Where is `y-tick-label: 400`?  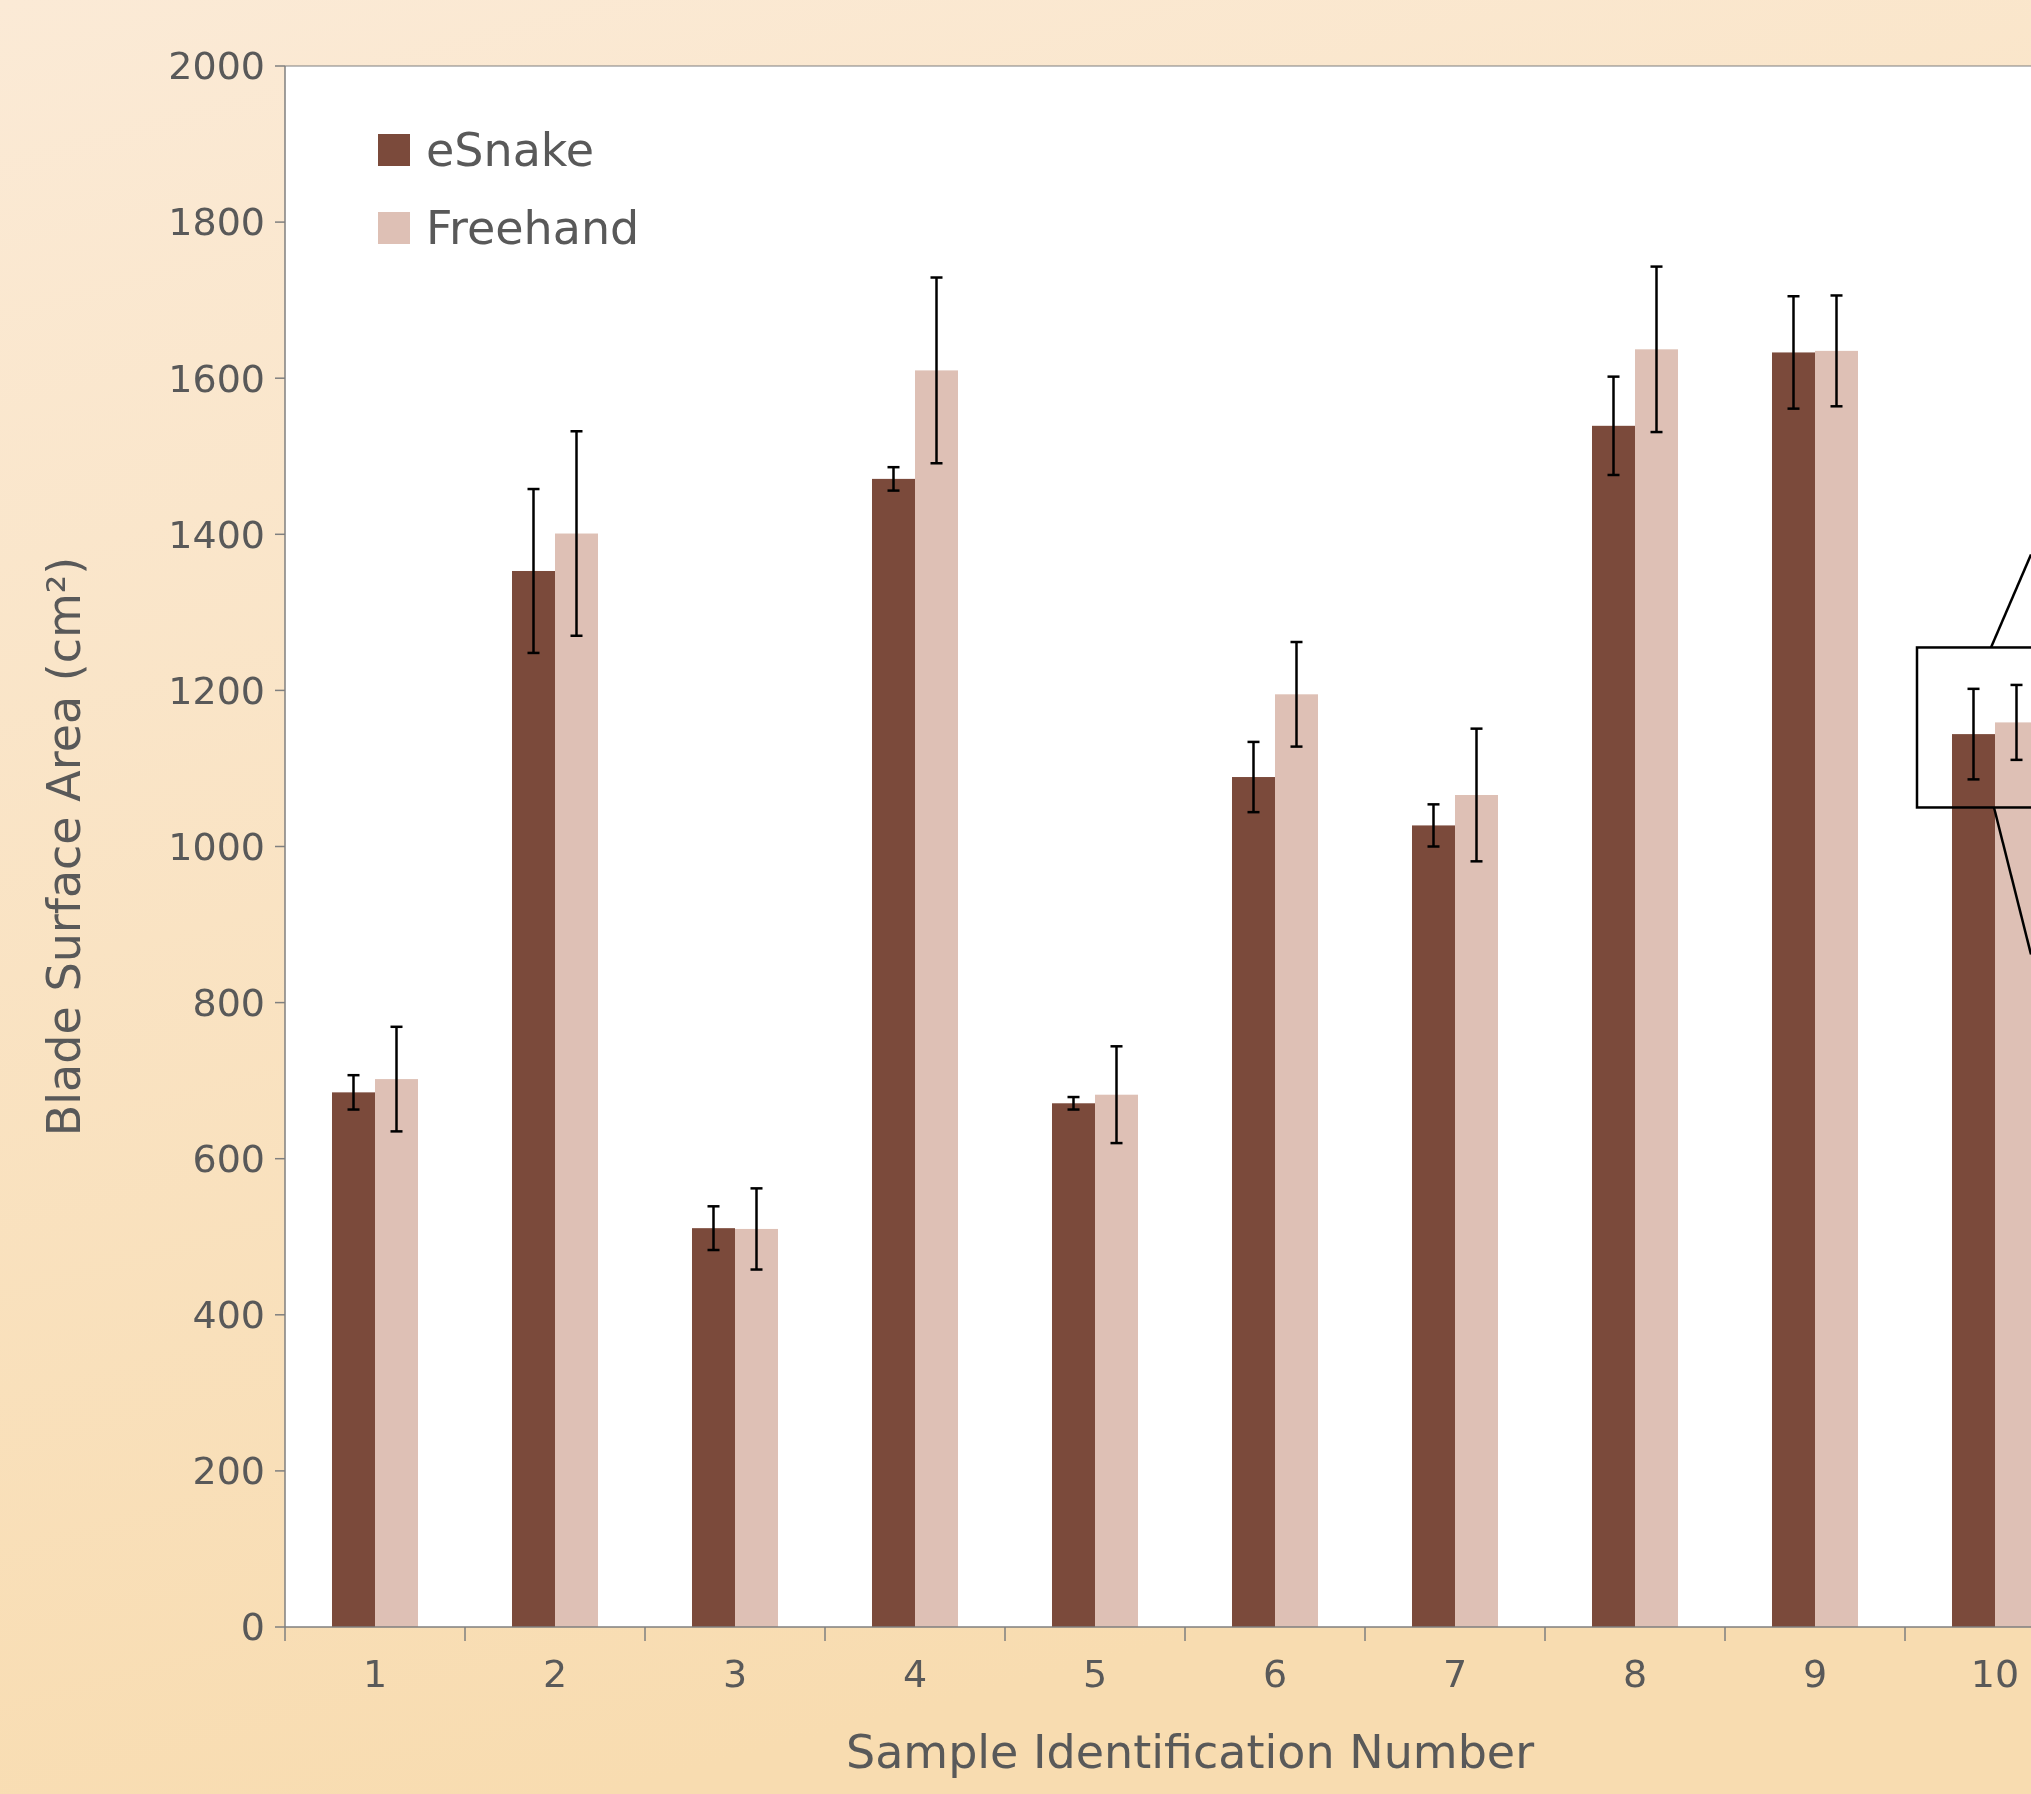
y-tick-label: 400 is located at coordinates (228, 1315).